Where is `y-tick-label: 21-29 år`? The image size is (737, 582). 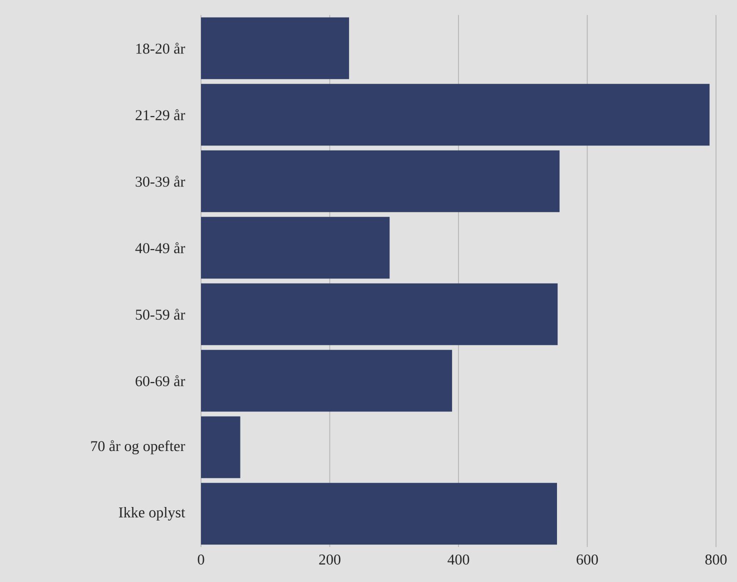 y-tick-label: 21-29 år is located at coordinates (161, 114).